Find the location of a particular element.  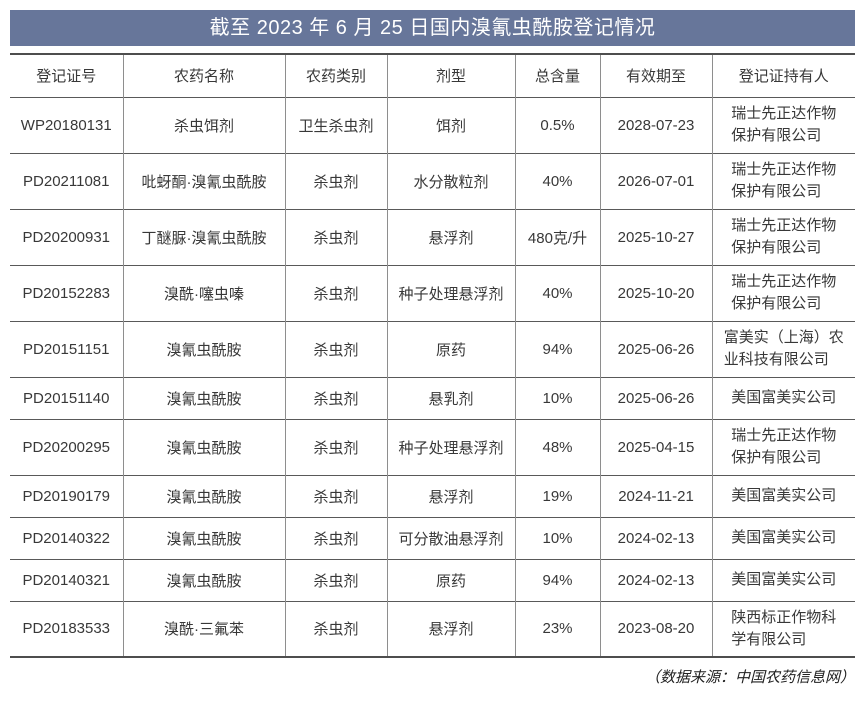

cell-holder: 富美实（上海）农 业科技有限公司 is located at coordinates (783, 348).